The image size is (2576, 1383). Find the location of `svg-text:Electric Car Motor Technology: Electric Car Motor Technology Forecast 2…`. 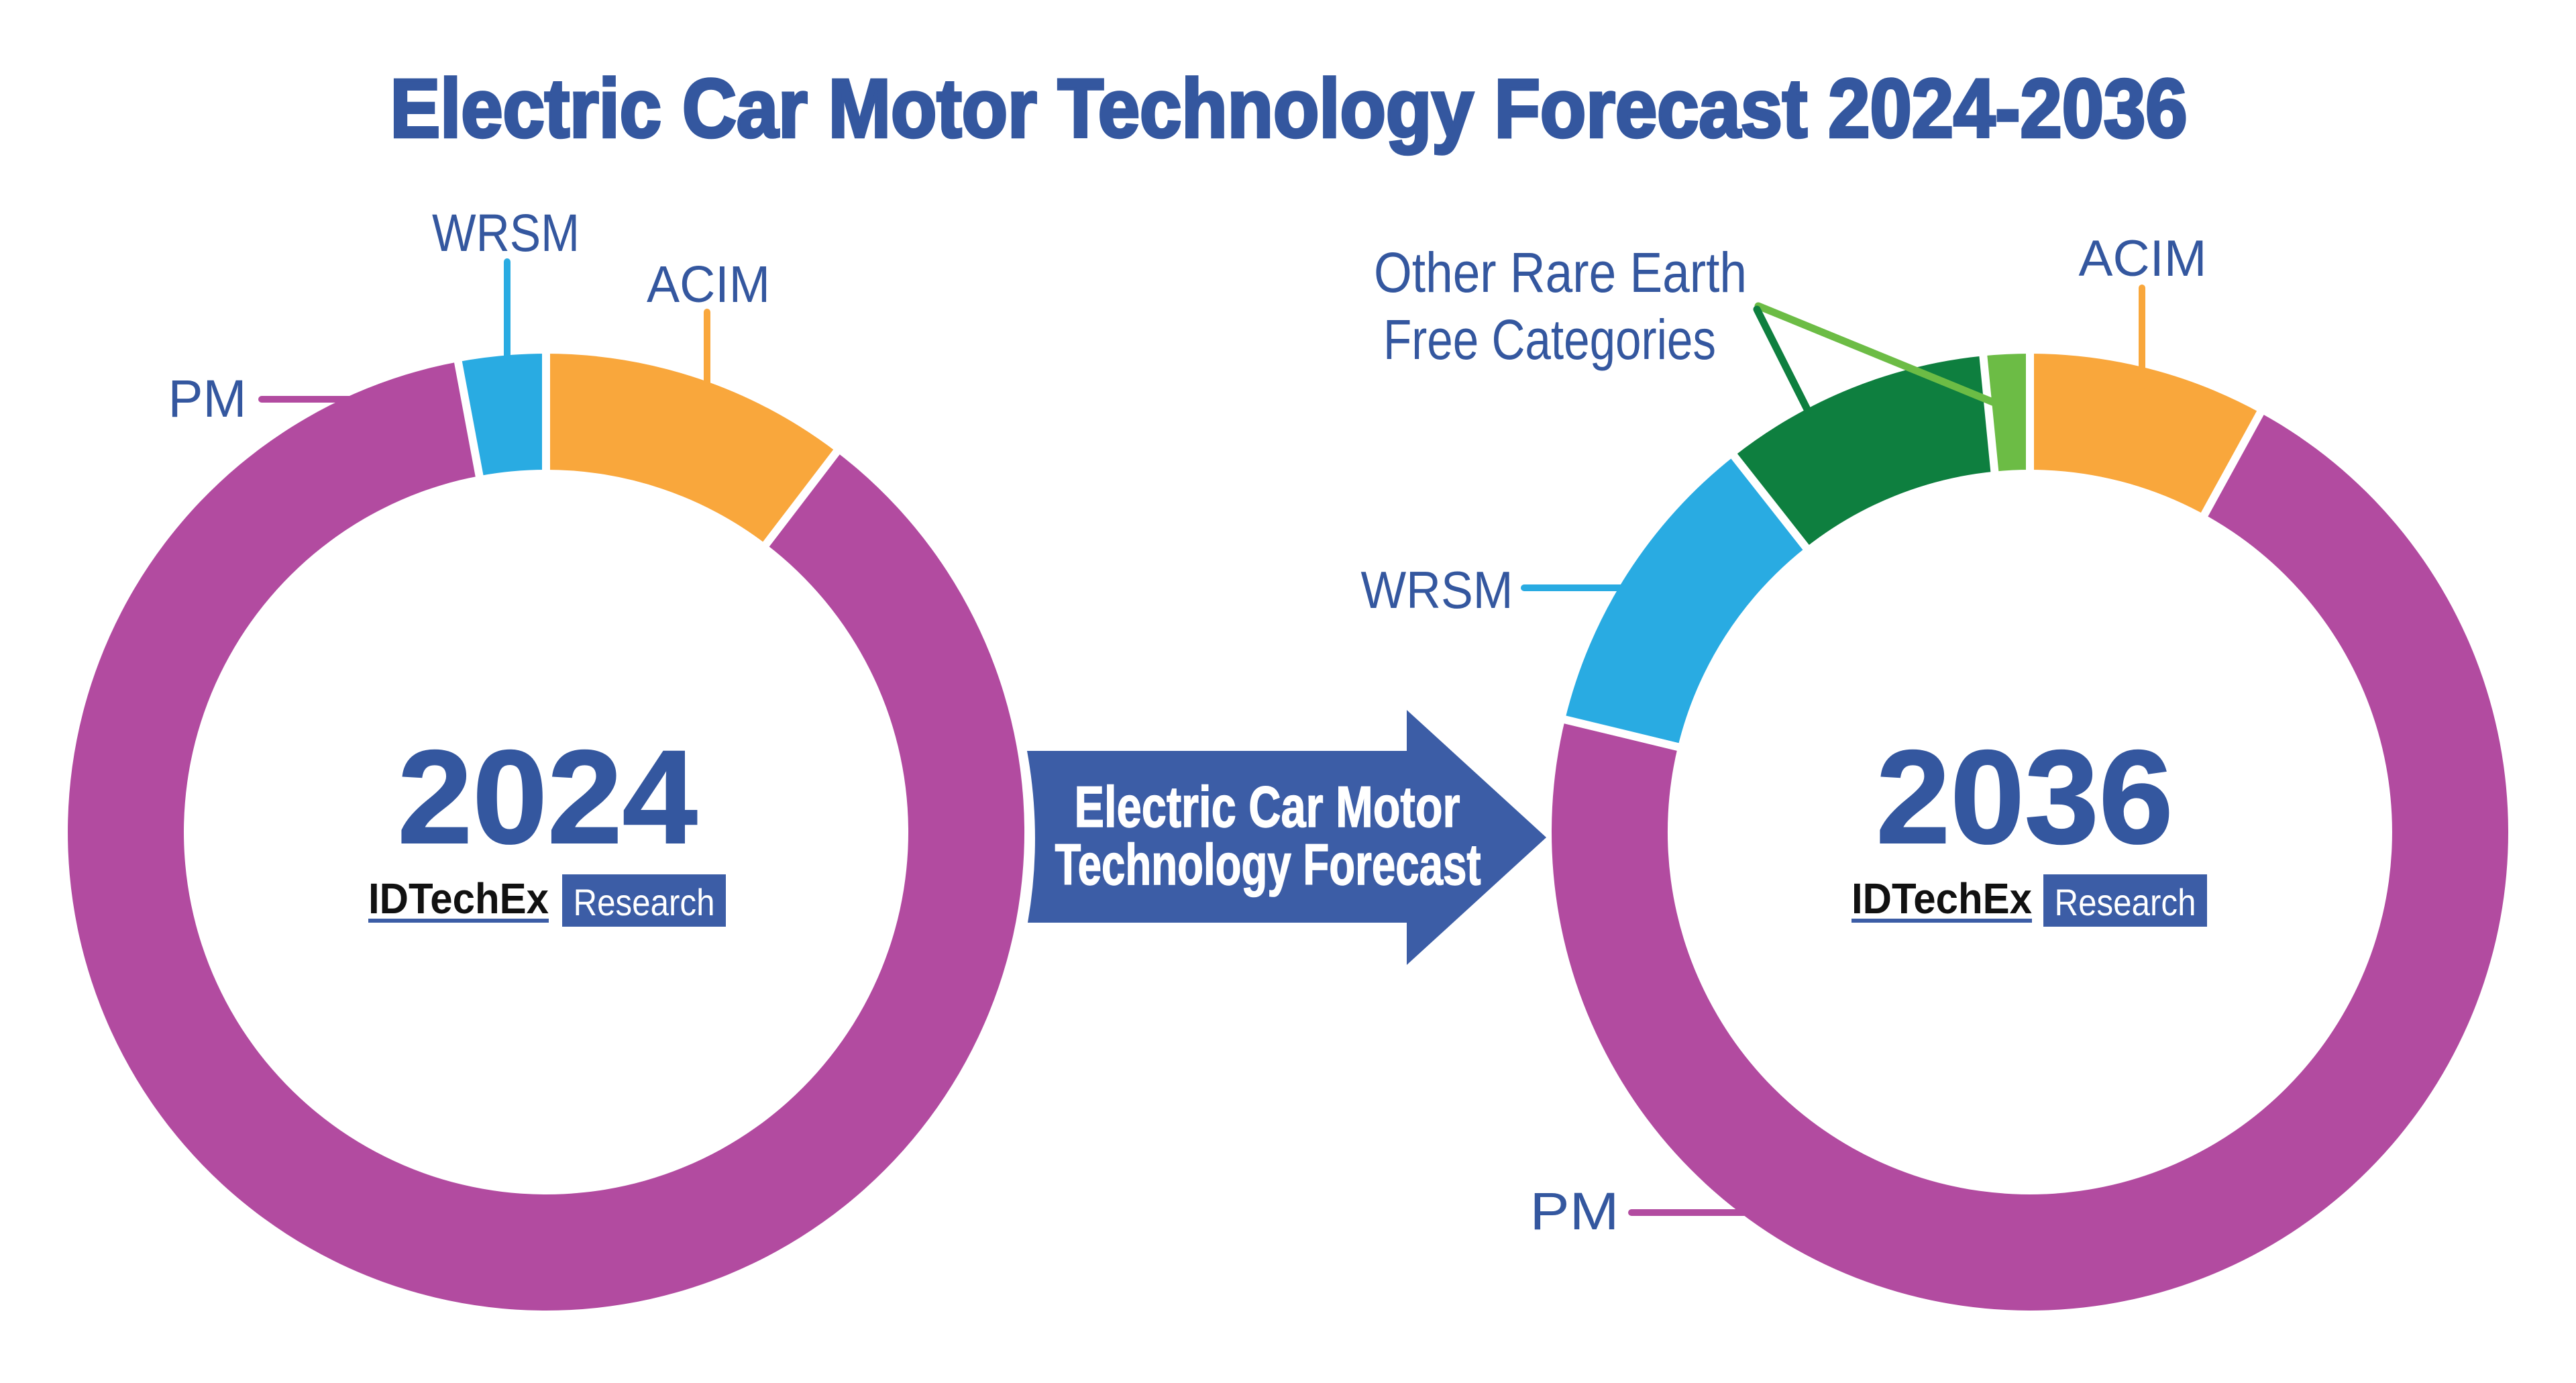

svg-text:Electric Car Motor Technology: Electric Car Motor Technology Forecast 2… is located at coordinates (1289, 109).